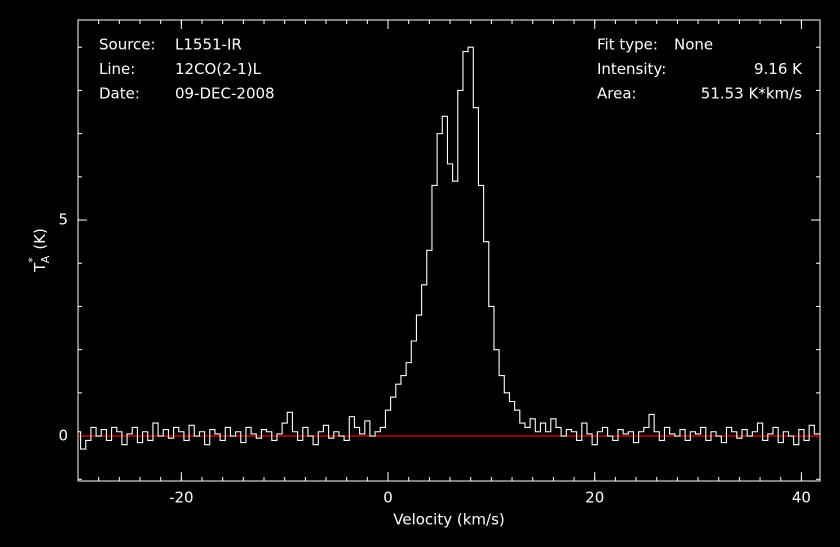 The width and height of the screenshot is (840, 547). What do you see at coordinates (119, 94) in the screenshot?
I see `annotation-label: Date:` at bounding box center [119, 94].